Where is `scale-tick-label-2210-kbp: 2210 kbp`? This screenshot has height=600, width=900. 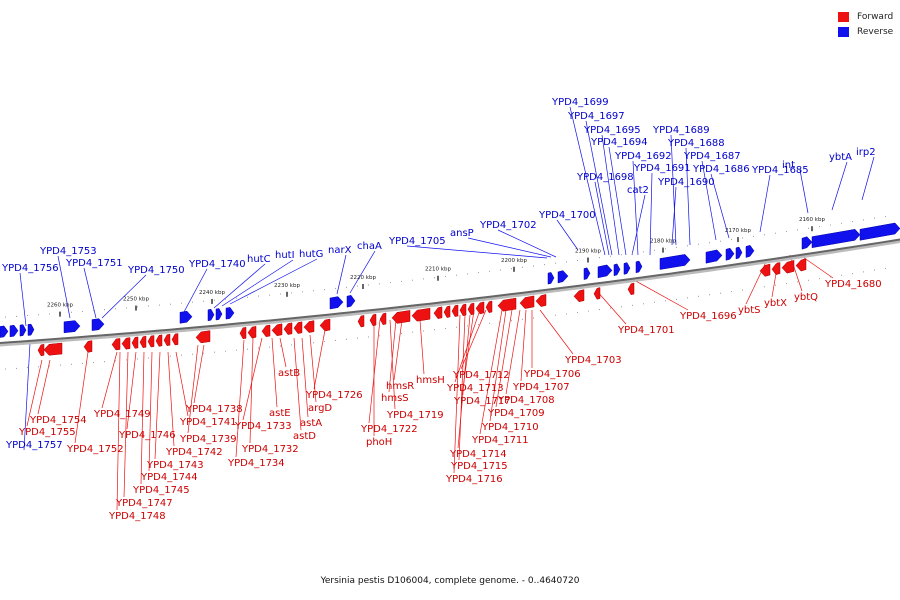
scale-tick-label-2210-kbp: 2210 kbp is located at coordinates (438, 270).